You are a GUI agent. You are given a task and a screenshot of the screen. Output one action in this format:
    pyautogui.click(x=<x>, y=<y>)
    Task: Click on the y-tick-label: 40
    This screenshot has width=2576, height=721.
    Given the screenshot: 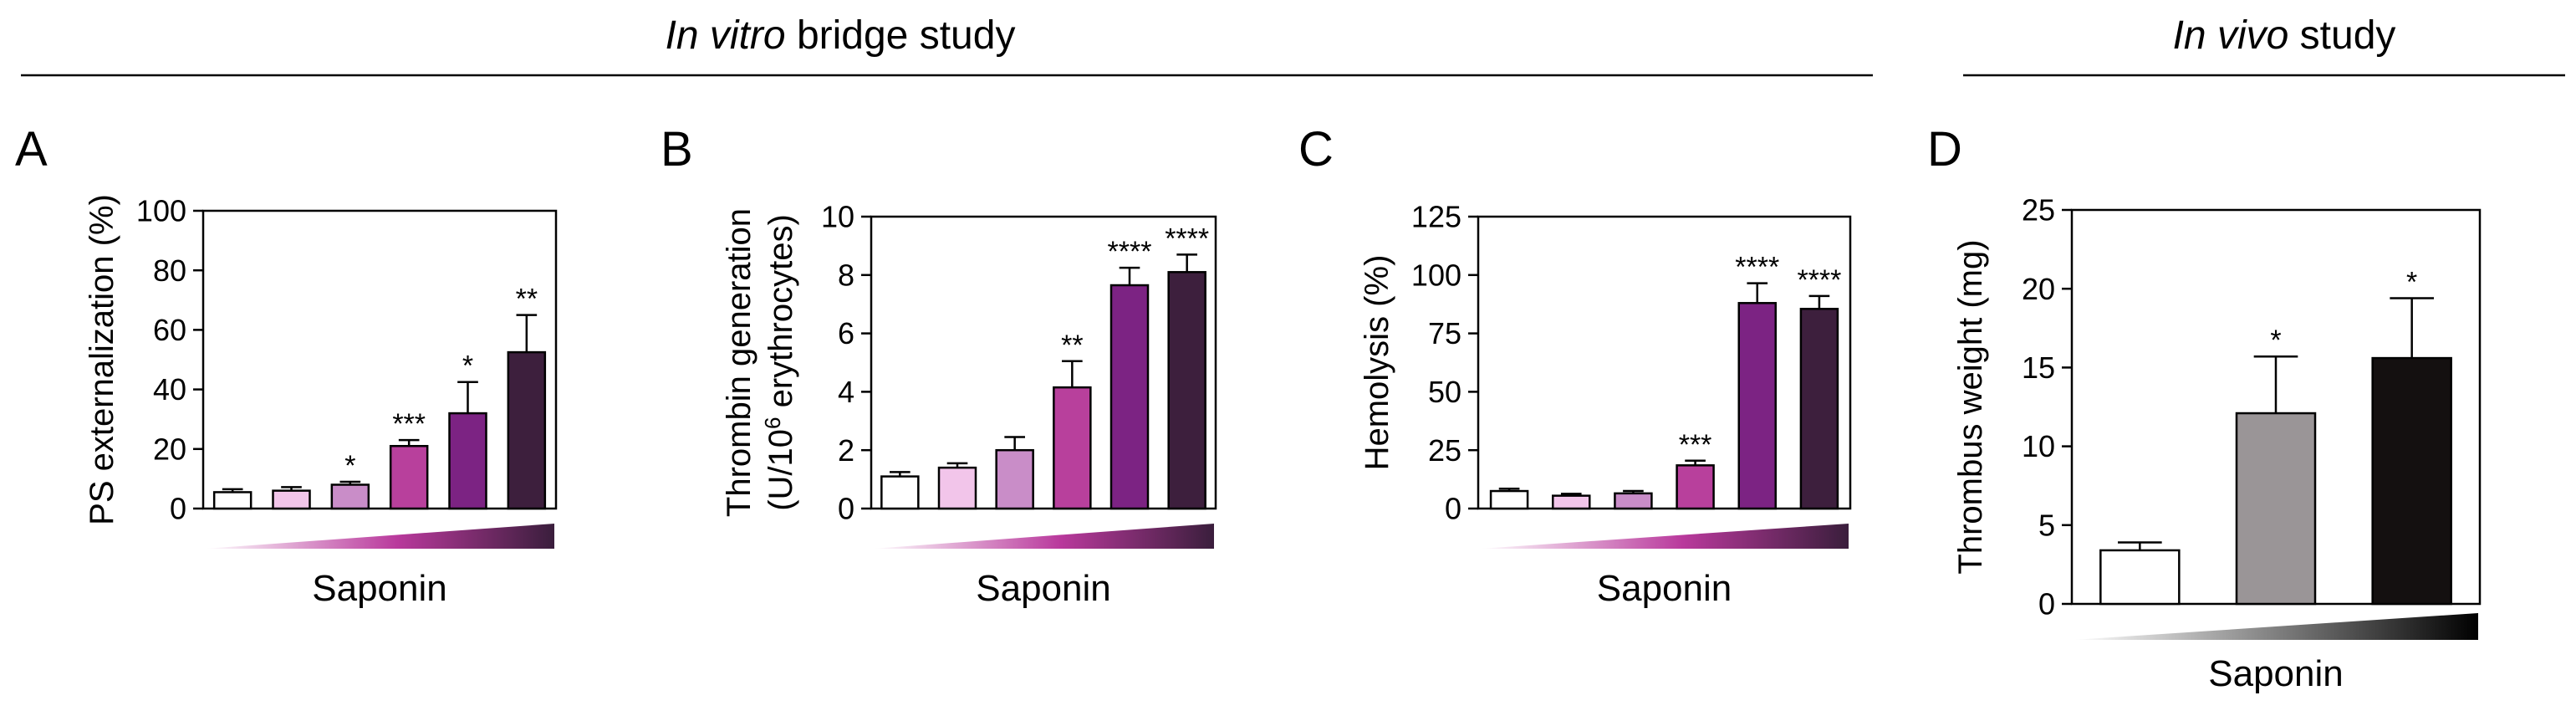 What is the action you would take?
    pyautogui.click(x=170, y=389)
    